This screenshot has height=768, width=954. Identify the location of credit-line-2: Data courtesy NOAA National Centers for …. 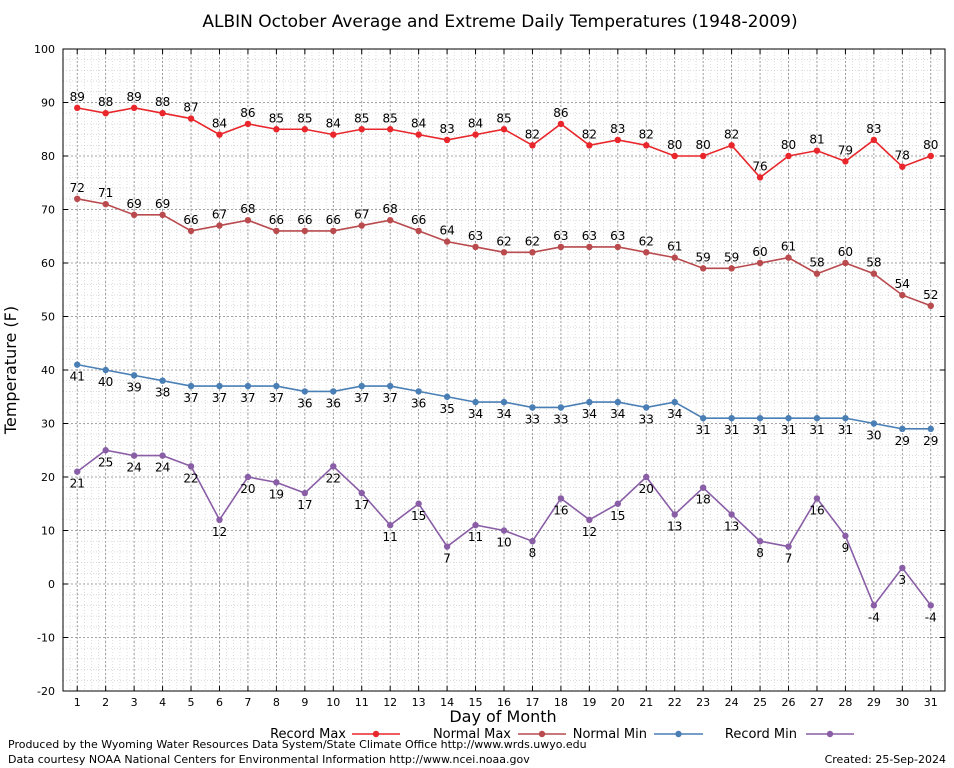
(269, 759).